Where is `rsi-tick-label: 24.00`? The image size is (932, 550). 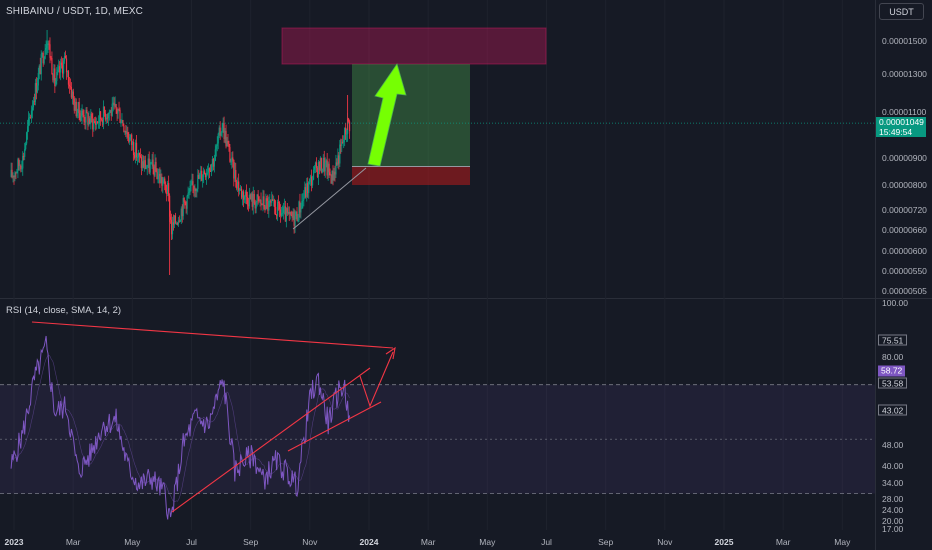
rsi-tick-label: 24.00 is located at coordinates (893, 509).